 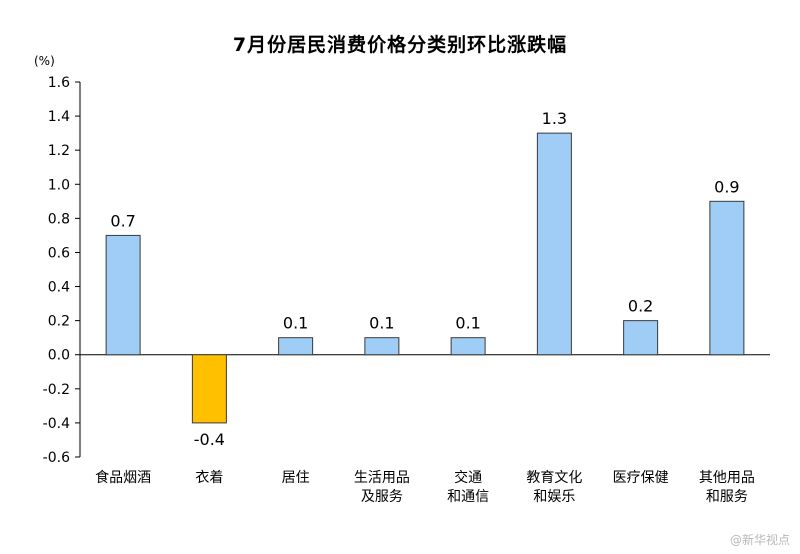 What do you see at coordinates (209, 478) in the screenshot?
I see `x-tick-label: 衣着` at bounding box center [209, 478].